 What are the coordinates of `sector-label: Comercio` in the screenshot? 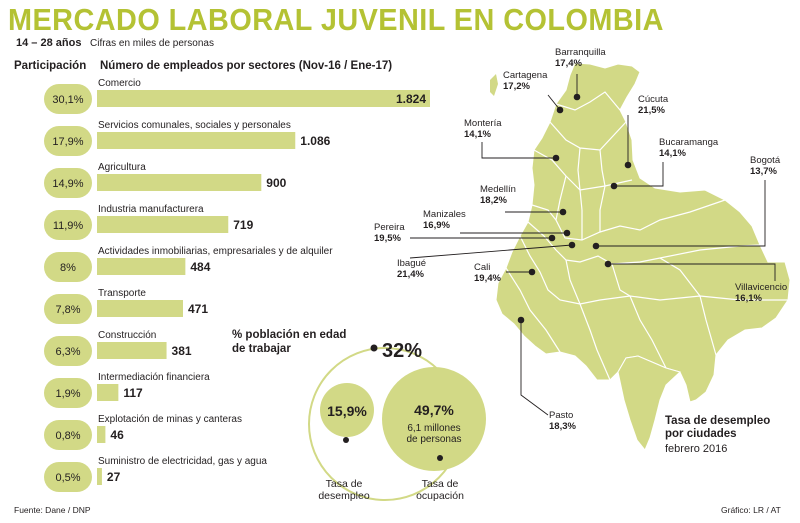 It's located at (119, 83).